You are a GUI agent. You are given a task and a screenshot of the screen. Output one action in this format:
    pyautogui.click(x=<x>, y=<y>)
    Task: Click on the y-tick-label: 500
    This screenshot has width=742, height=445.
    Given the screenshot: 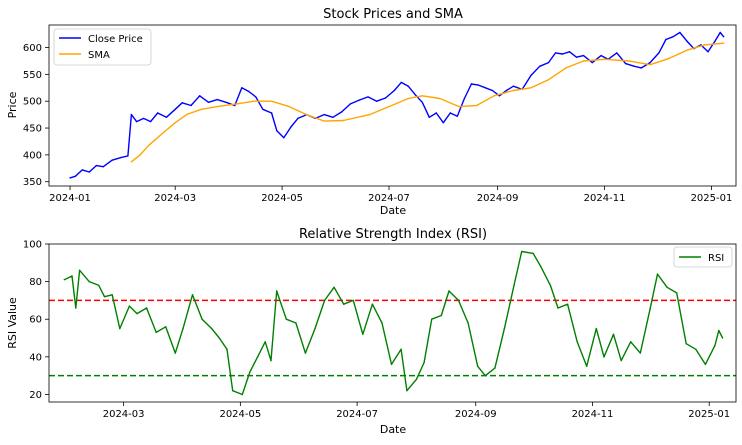 What is the action you would take?
    pyautogui.click(x=32, y=102)
    